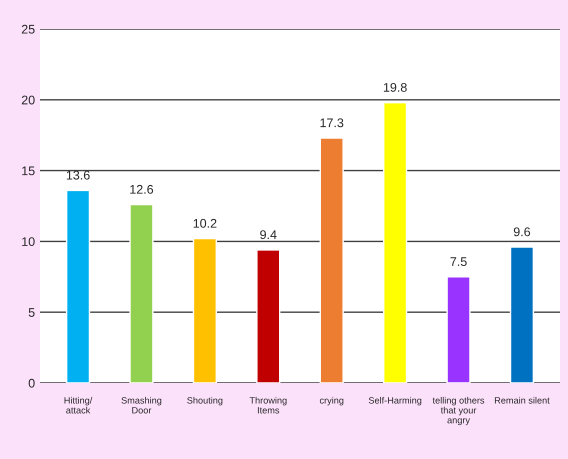  What do you see at coordinates (28, 241) in the screenshot?
I see `y-tick-label: 10` at bounding box center [28, 241].